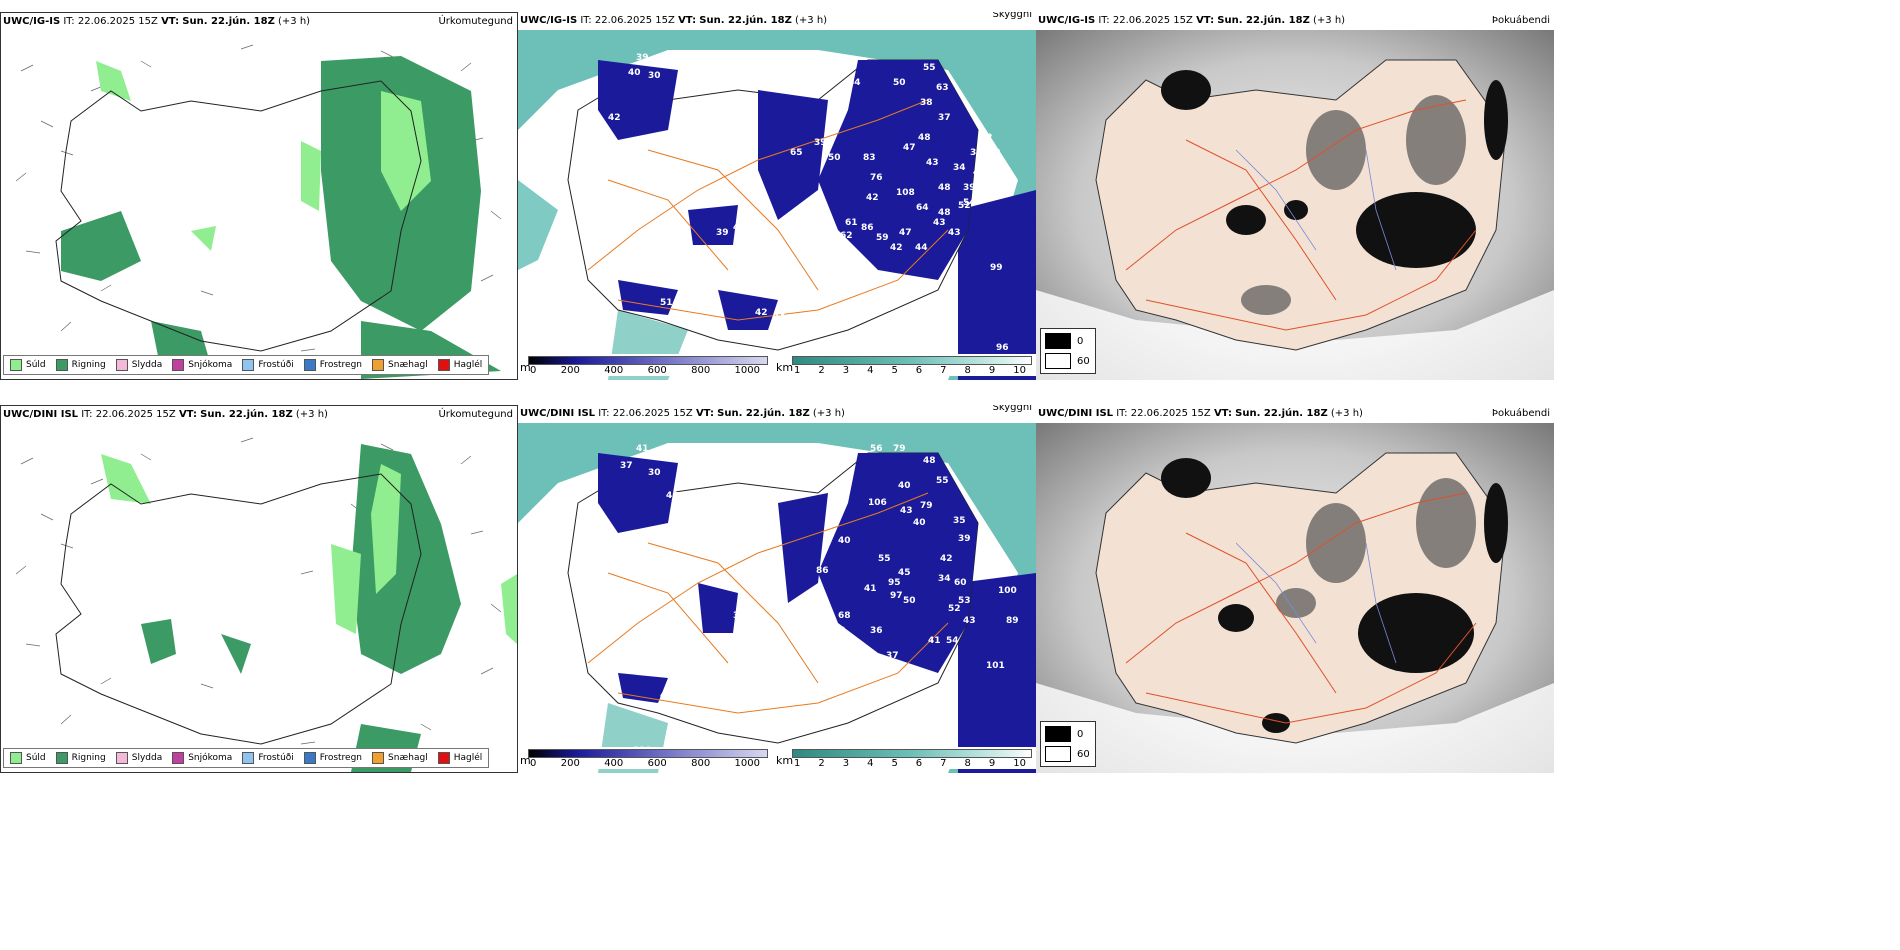  I want to click on visibility-value-label: 83, so click(869, 158).